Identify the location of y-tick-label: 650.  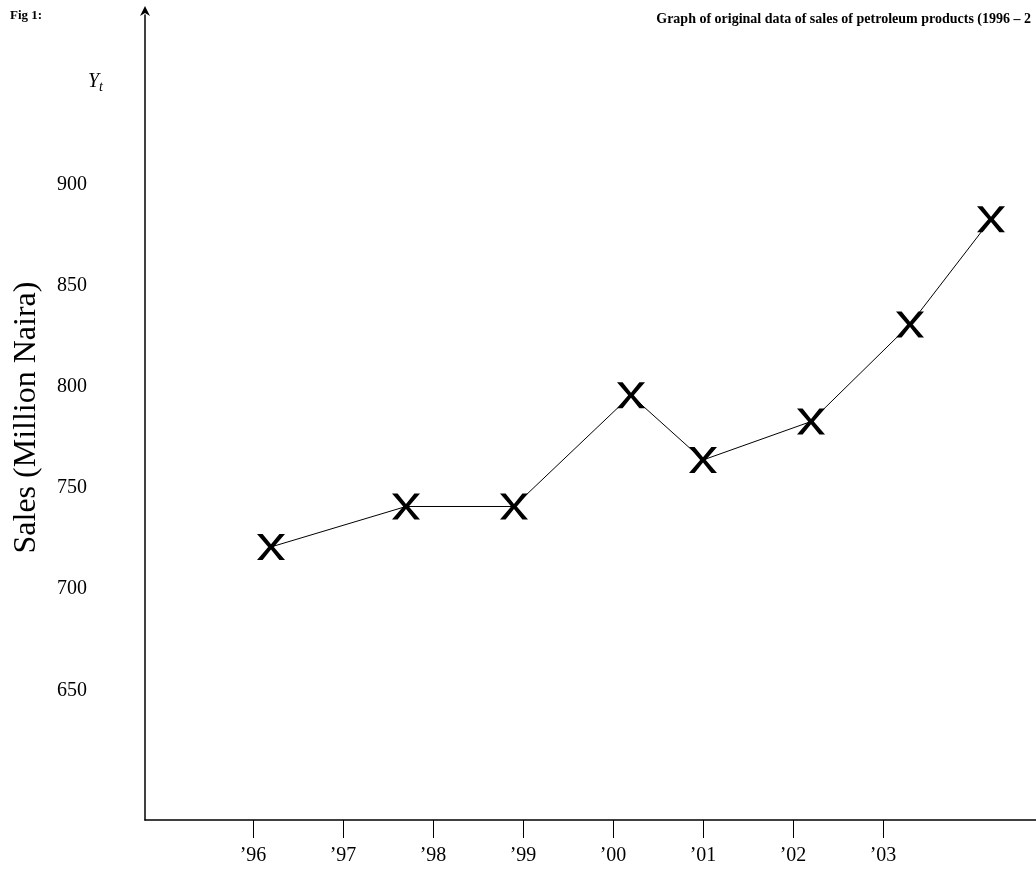
(72, 688).